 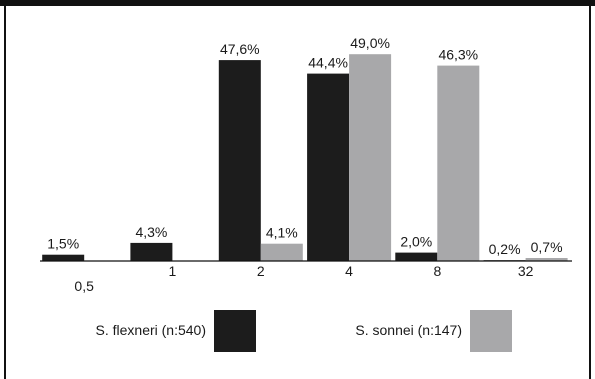 What do you see at coordinates (437, 271) in the screenshot?
I see `tick-label: 8` at bounding box center [437, 271].